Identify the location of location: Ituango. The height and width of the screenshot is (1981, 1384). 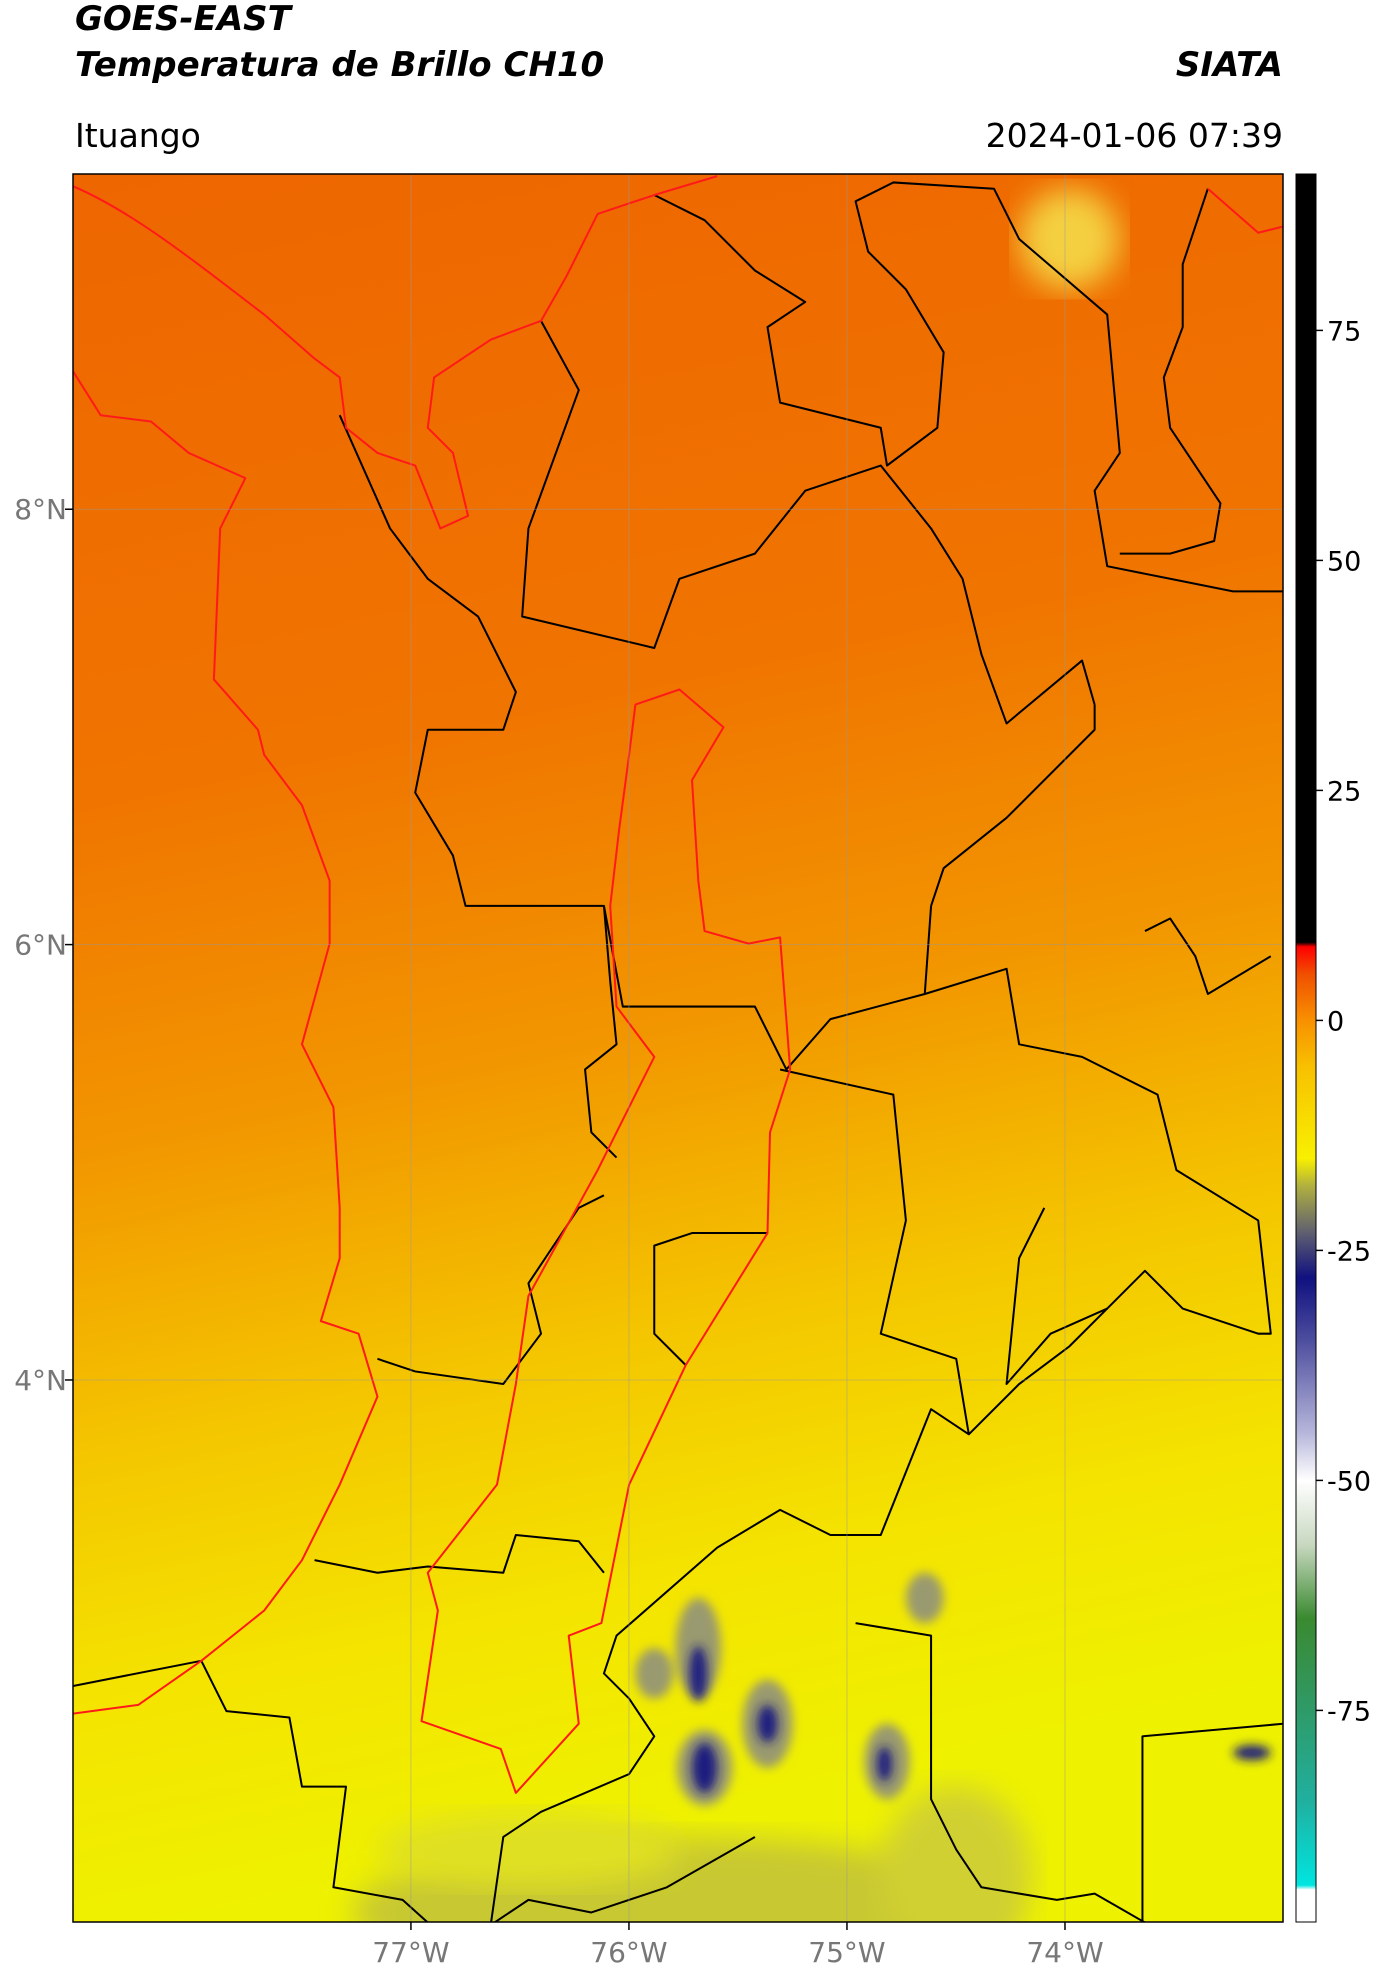
(138, 135).